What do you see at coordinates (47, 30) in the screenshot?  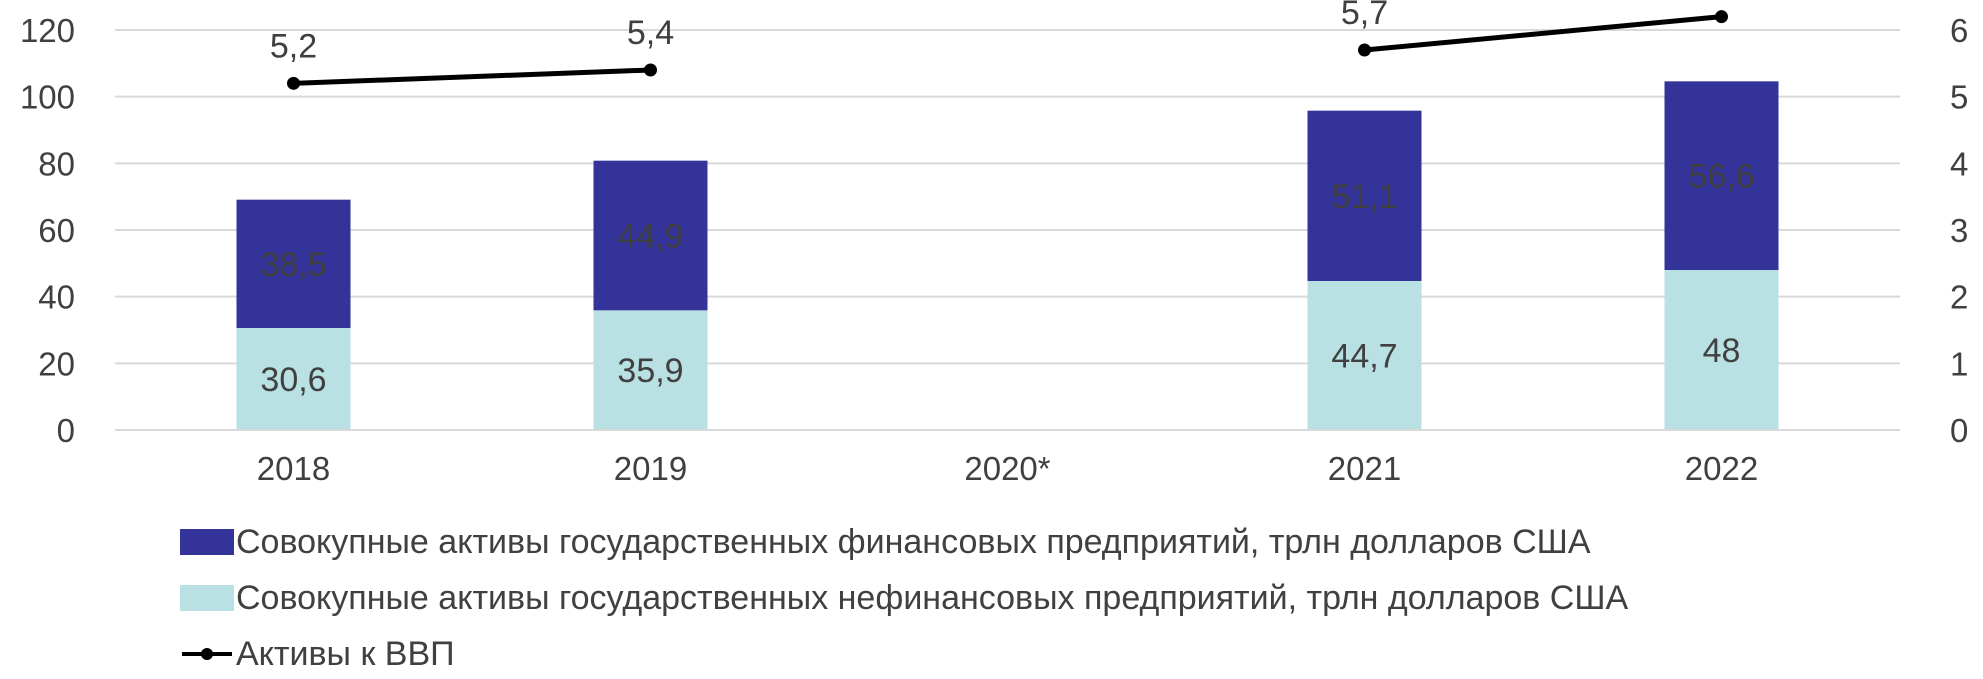 I see `y-left-tick-120: 120` at bounding box center [47, 30].